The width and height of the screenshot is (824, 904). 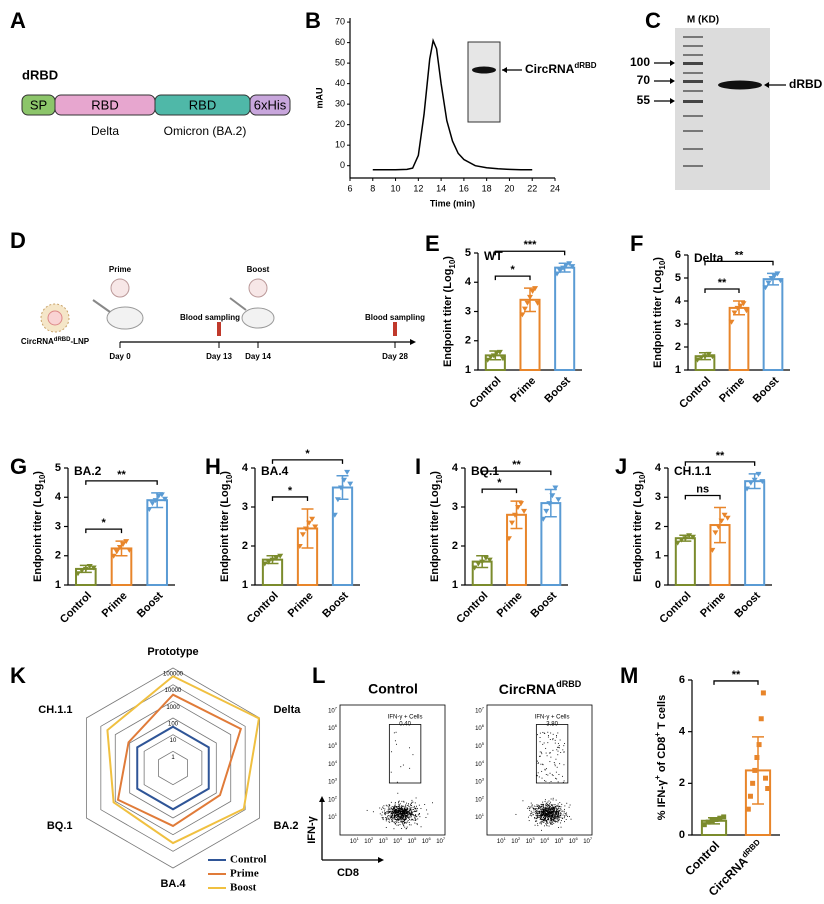 What do you see at coordinates (319, 97) in the screenshot?
I see `y-axis-label: mAU` at bounding box center [319, 97].